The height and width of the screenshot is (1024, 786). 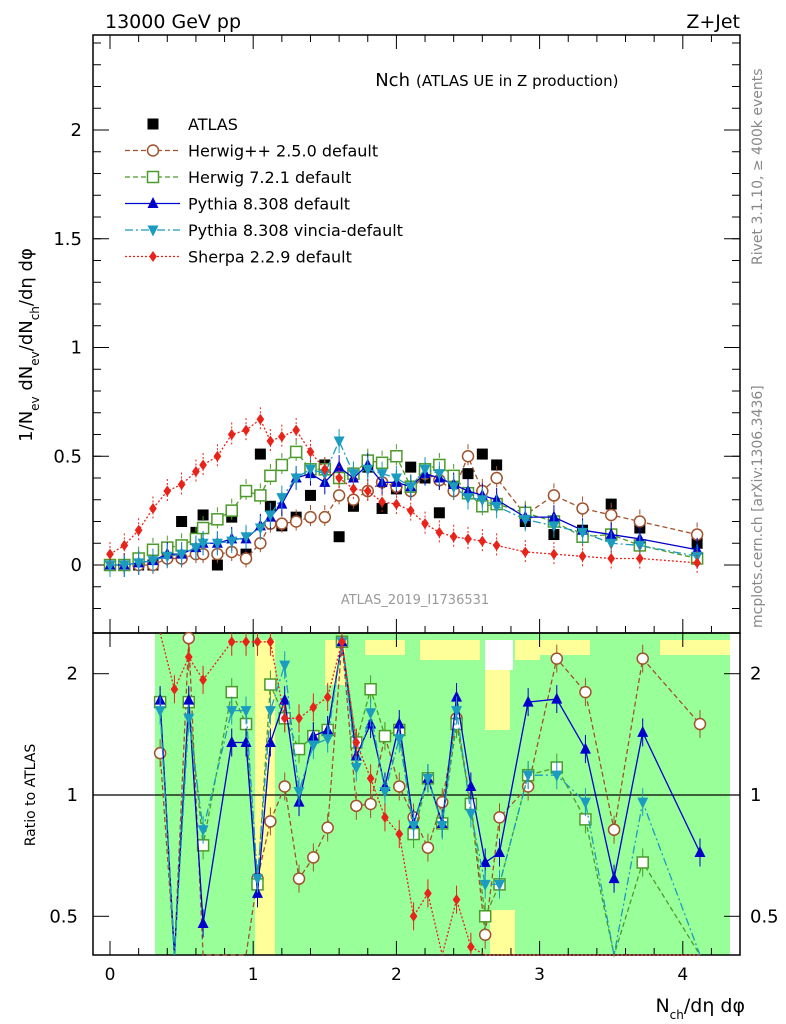 I want to click on legend-label: Sherpa 2.2.9 default, so click(x=270, y=257).